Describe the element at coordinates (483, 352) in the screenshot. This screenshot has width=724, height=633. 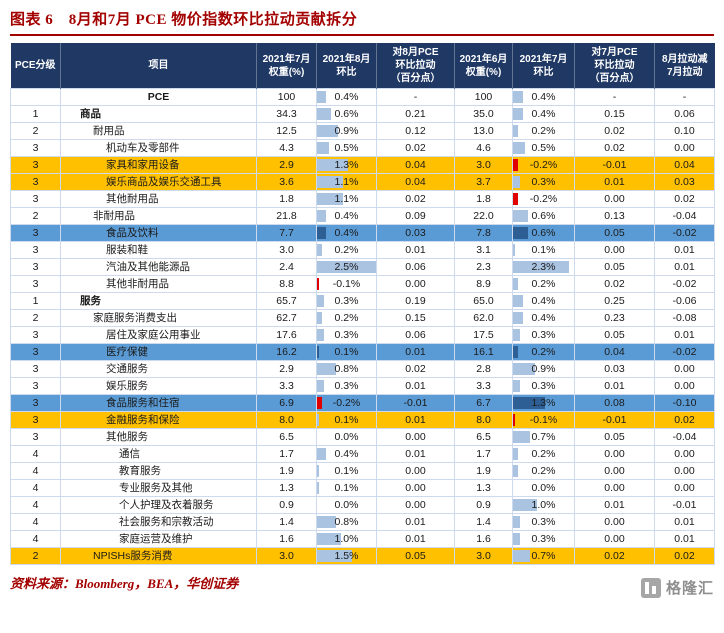
I see `cell-weight-jun: 16.1` at that location.